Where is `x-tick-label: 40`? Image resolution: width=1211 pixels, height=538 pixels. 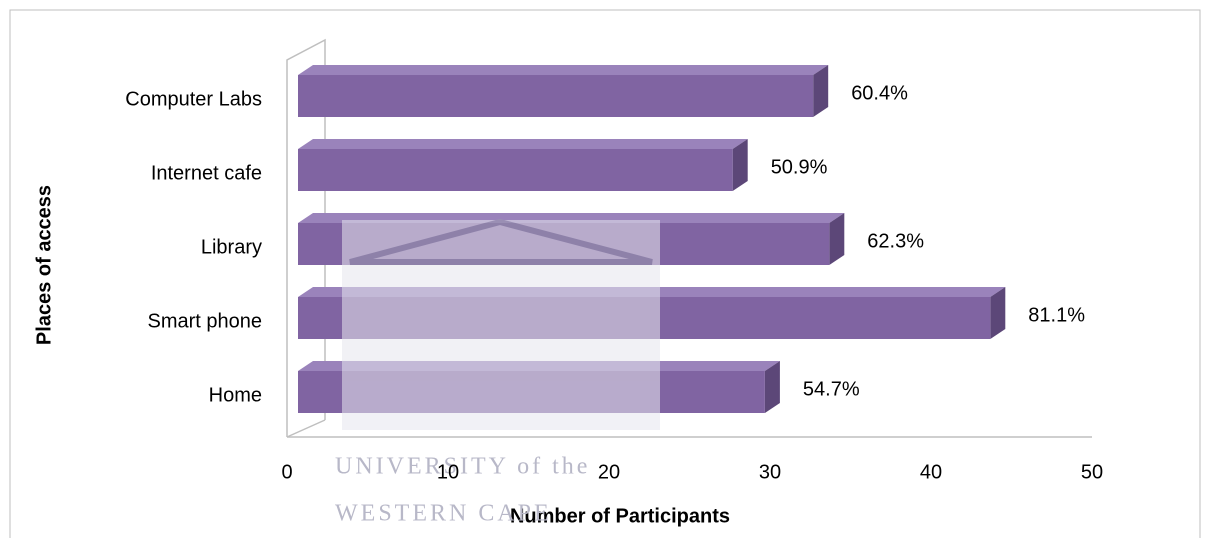
x-tick-label: 40 is located at coordinates (931, 472).